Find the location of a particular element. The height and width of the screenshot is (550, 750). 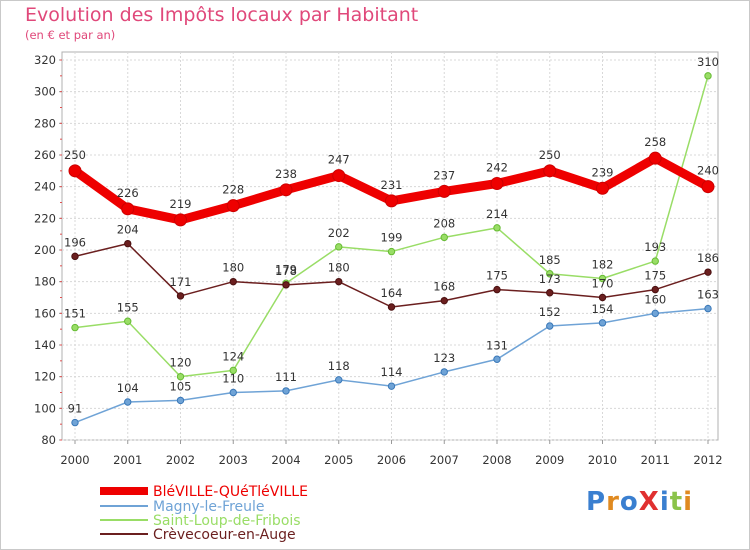

proxiti-logo: ProXiti is located at coordinates (640, 502).